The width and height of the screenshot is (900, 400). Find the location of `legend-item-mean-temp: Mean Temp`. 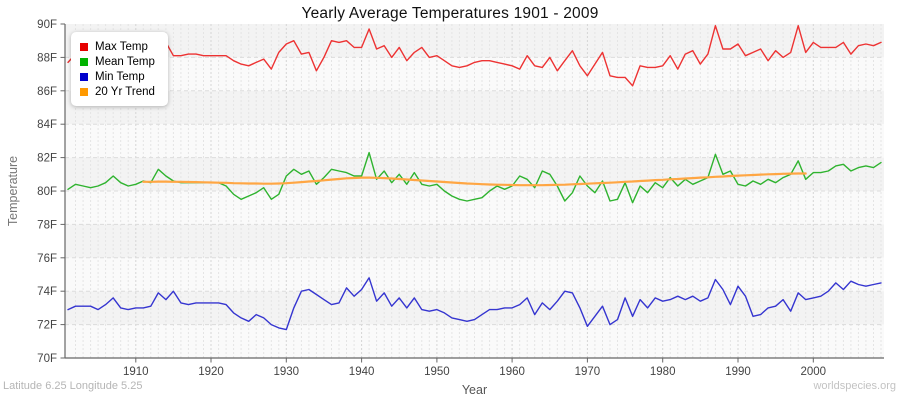

legend-item-mean-temp: Mean Temp is located at coordinates (117, 61).